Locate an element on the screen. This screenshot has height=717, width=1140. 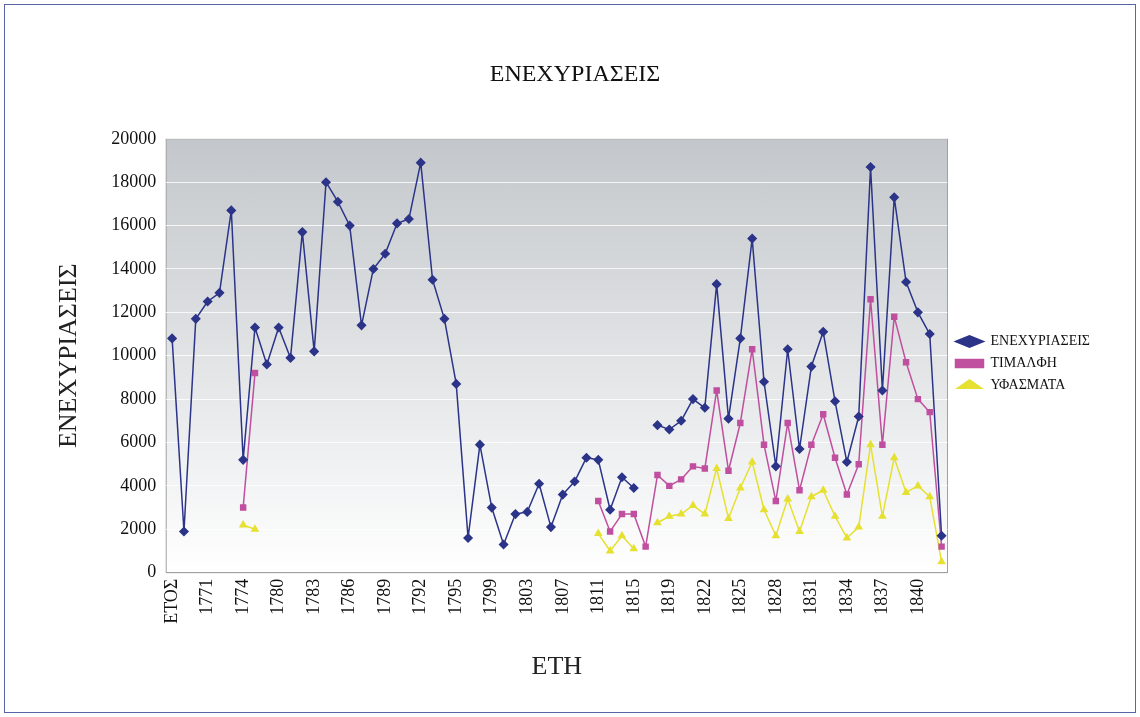
x-tick-label: 1831 is located at coordinates (810, 596).